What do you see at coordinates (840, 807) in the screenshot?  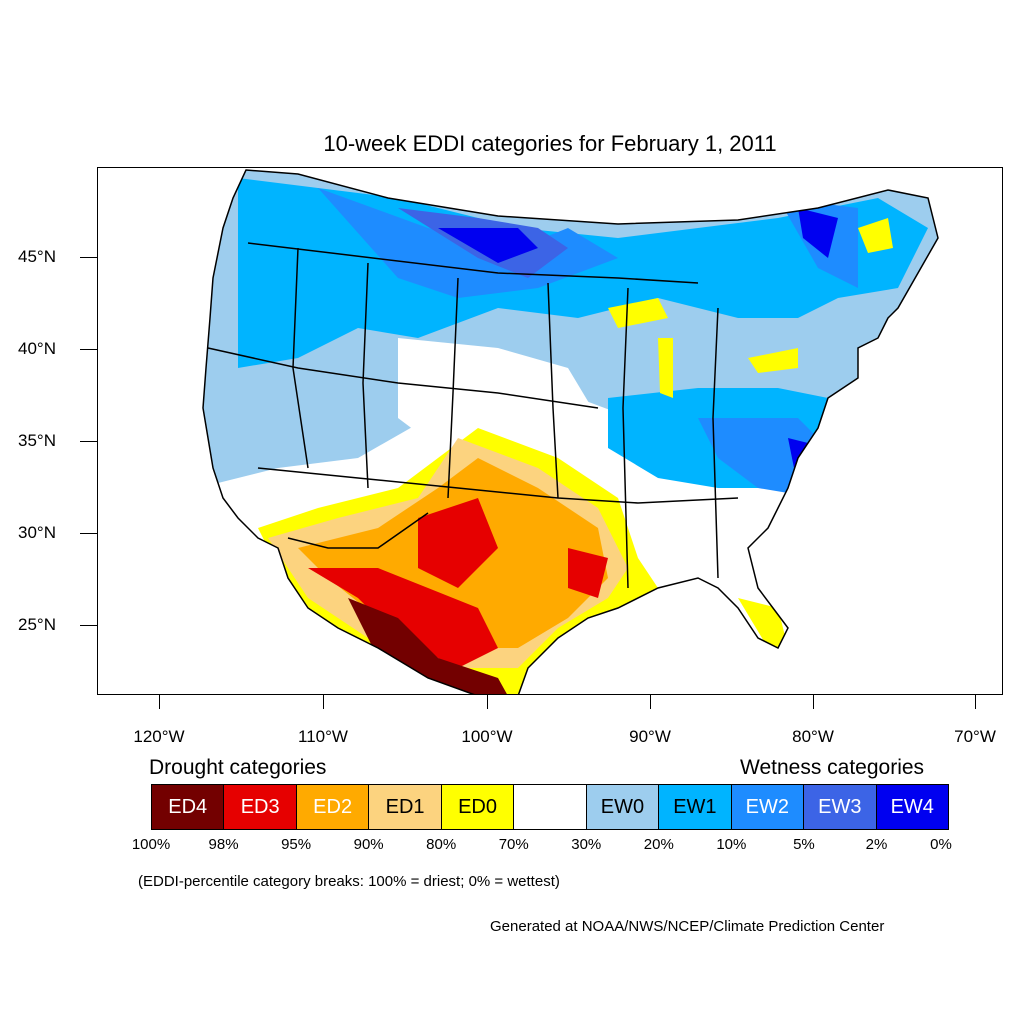 I see `legend-cell-ew3: EW3` at bounding box center [840, 807].